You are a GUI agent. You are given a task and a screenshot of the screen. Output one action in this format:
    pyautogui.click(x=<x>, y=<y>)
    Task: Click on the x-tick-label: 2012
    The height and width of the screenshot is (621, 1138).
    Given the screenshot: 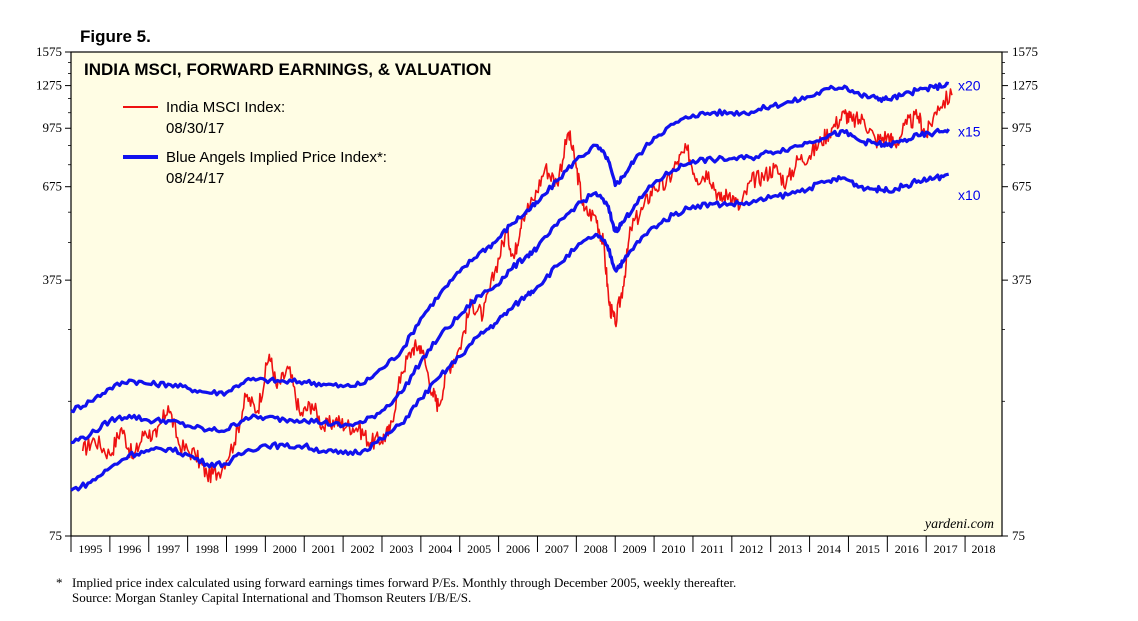 What is the action you would take?
    pyautogui.click(x=751, y=549)
    